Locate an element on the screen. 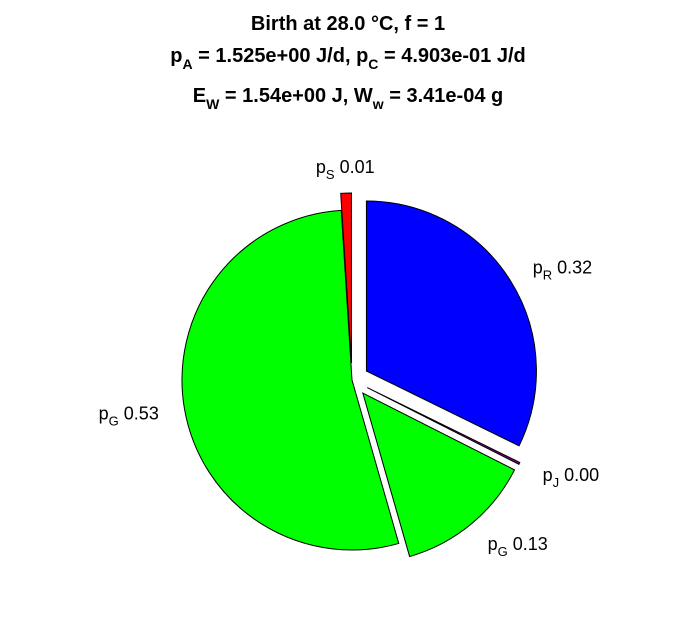  title-W-sub: w is located at coordinates (378, 104).